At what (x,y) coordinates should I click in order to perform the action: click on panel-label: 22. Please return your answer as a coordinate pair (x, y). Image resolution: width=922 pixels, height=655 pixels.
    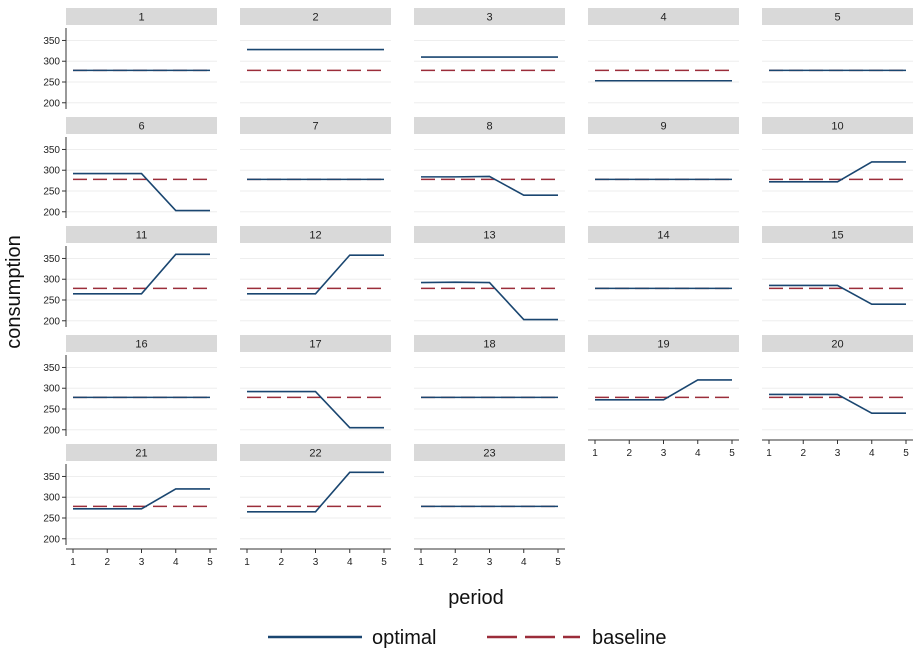
    Looking at the image, I should click on (315, 454).